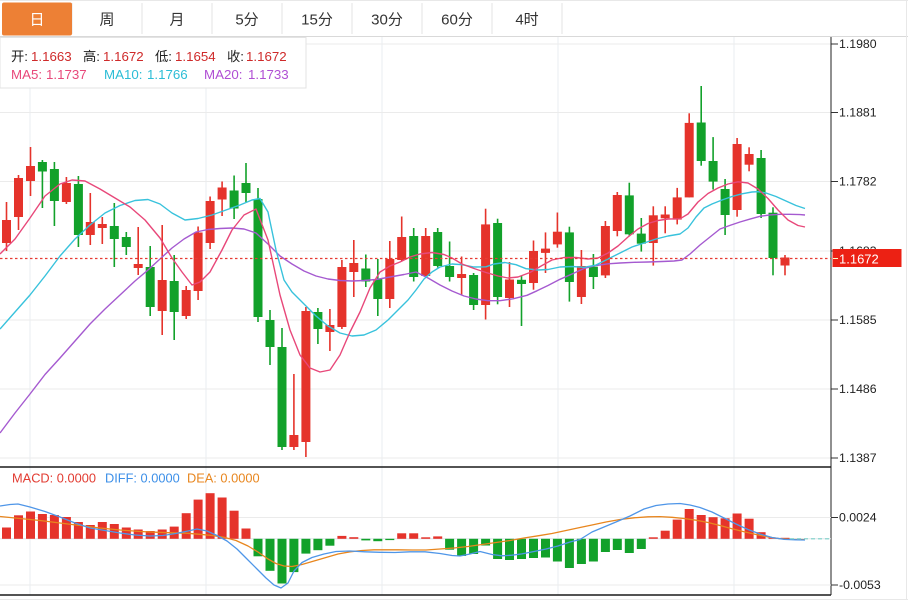 Image resolution: width=908 pixels, height=600 pixels. Describe the element at coordinates (235, 56) in the screenshot. I see `svg-text: 收:` at that location.